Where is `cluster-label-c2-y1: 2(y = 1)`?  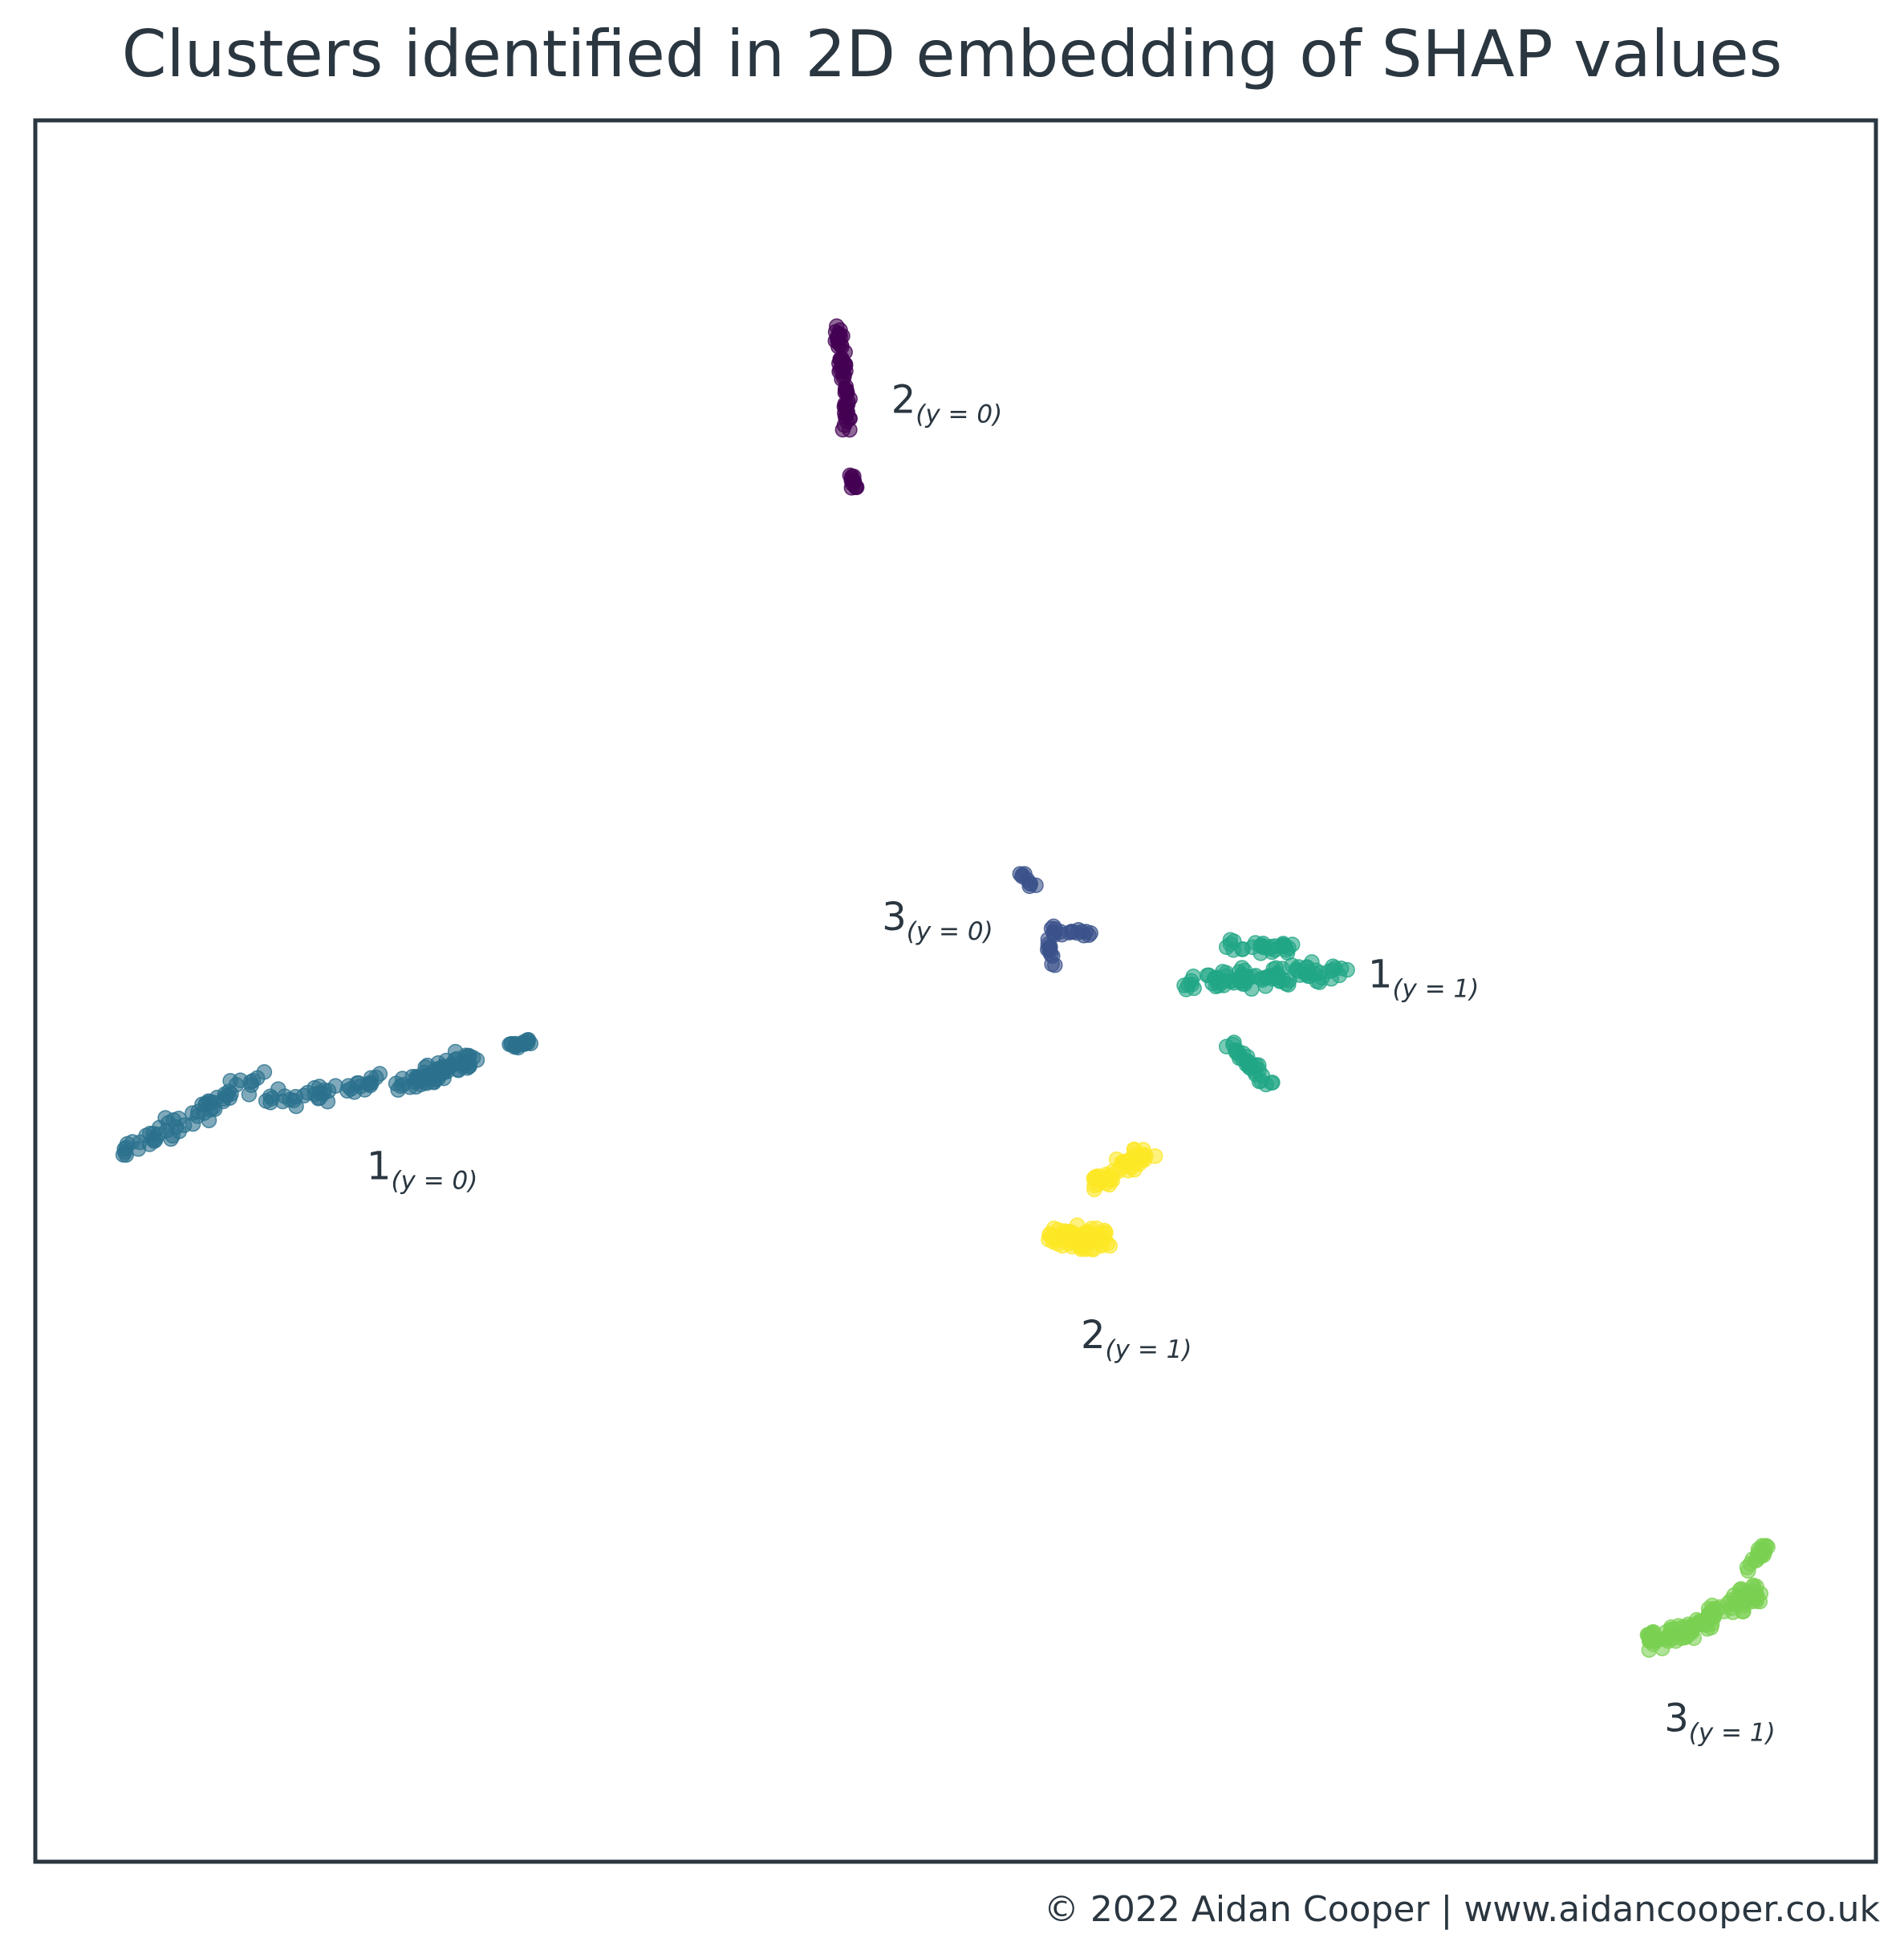 cluster-label-c2-y1: 2(y = 1) is located at coordinates (1136, 1338).